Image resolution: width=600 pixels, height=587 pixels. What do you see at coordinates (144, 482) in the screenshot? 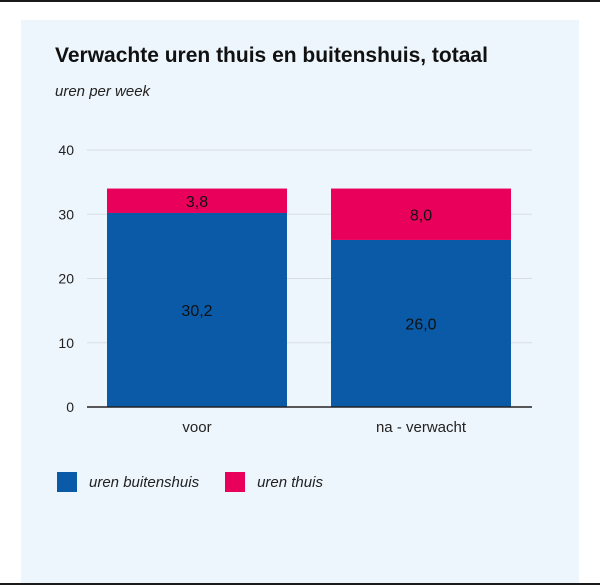
I see `legend-label-buitenshuis: uren buitenshuis` at bounding box center [144, 482].